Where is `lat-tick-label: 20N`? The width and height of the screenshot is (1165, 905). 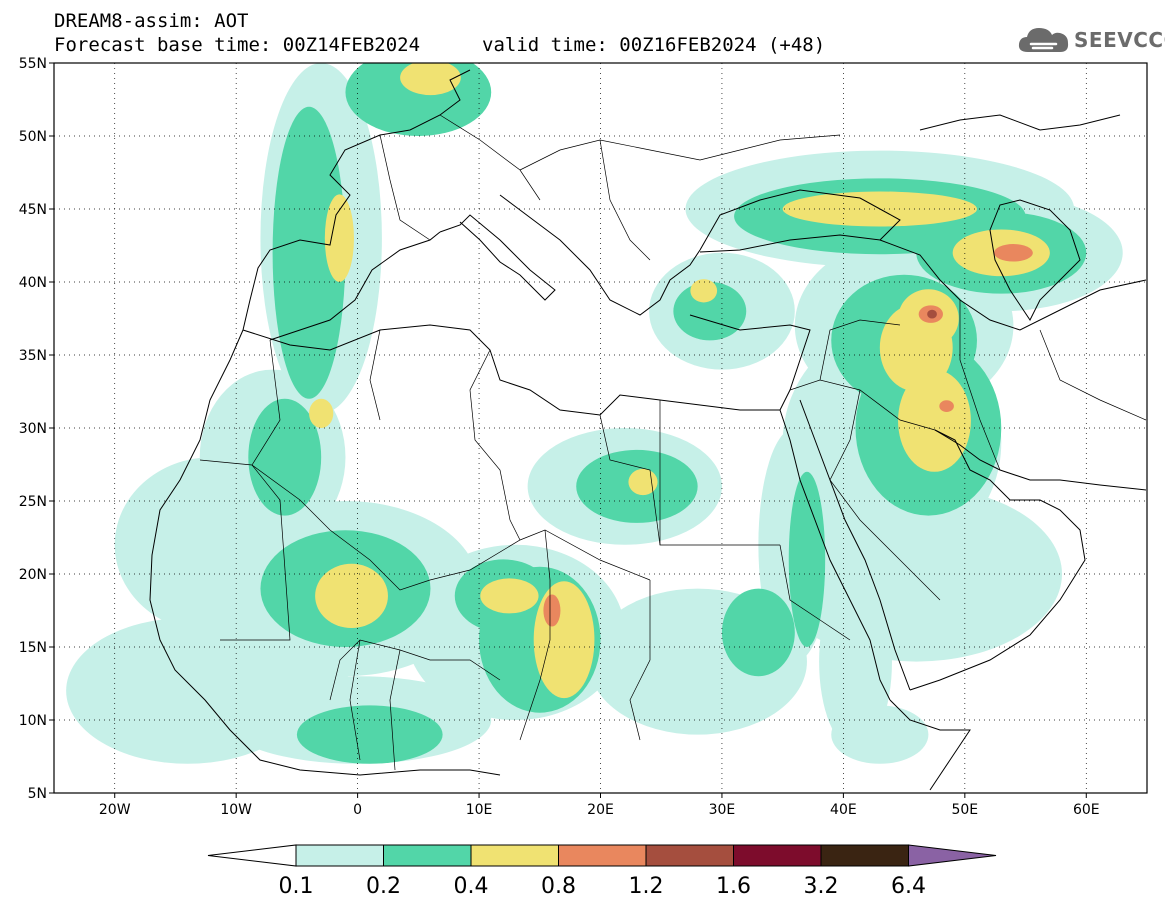
lat-tick-label: 20N is located at coordinates (33, 575).